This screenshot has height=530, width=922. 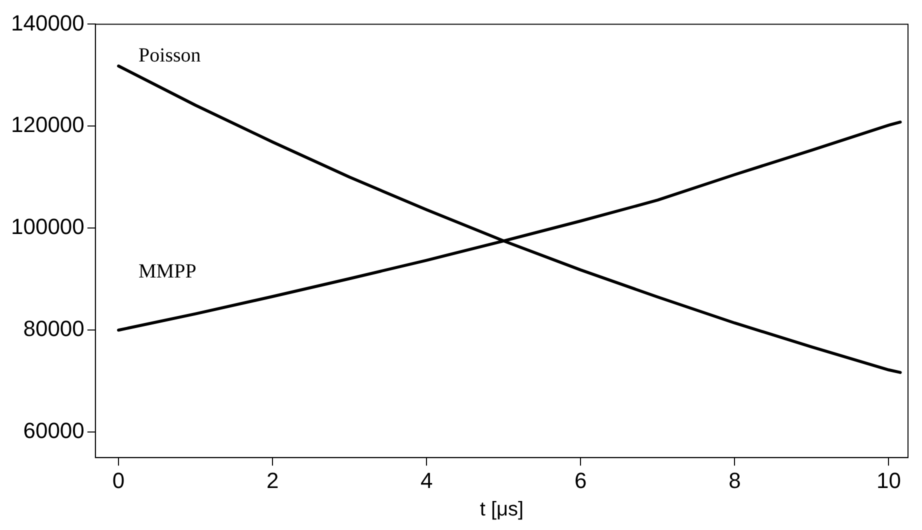 What do you see at coordinates (426, 480) in the screenshot?
I see `x-tick-label: 4` at bounding box center [426, 480].